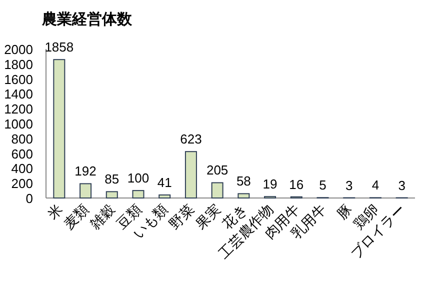  Describe the element at coordinates (85, 171) in the screenshot. I see `data-label: 192` at that location.